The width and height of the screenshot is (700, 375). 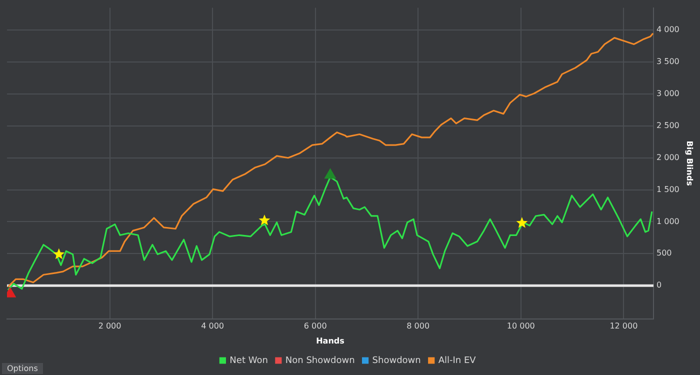 What do you see at coordinates (520, 326) in the screenshot?
I see `x-tick-label: 10 000` at bounding box center [520, 326].